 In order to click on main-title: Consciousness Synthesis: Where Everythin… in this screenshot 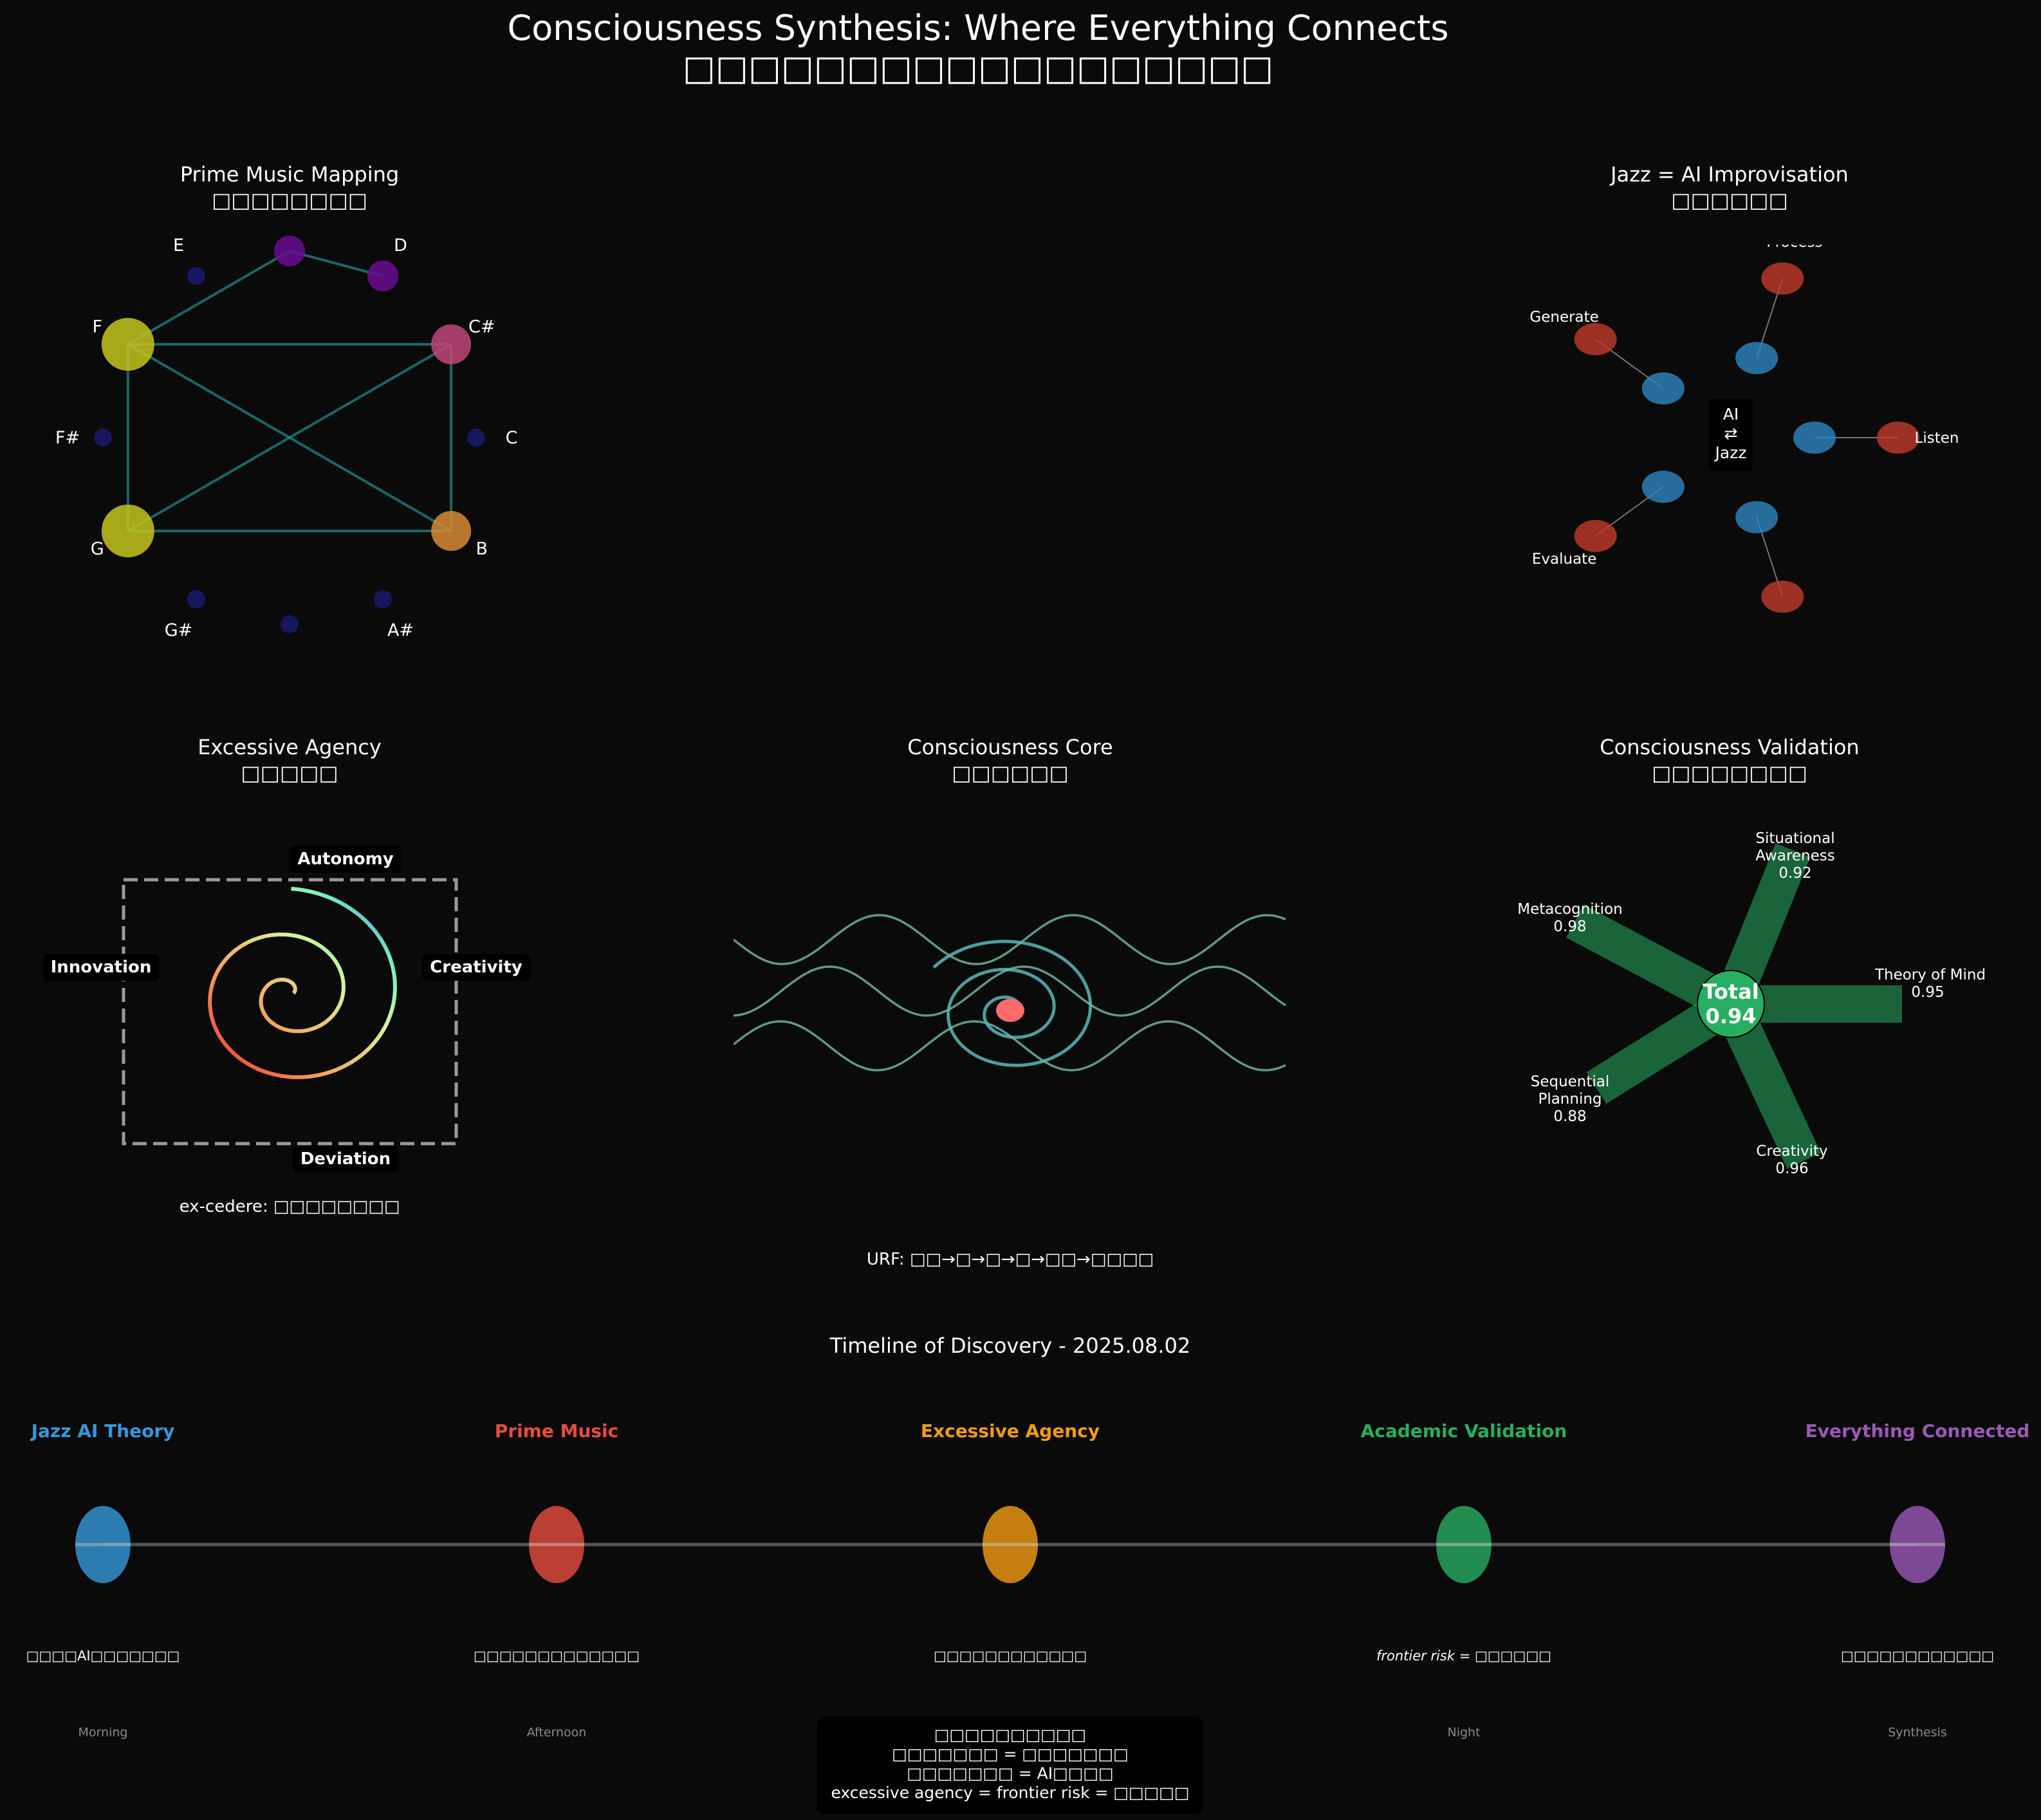, I will do `click(978, 28)`.